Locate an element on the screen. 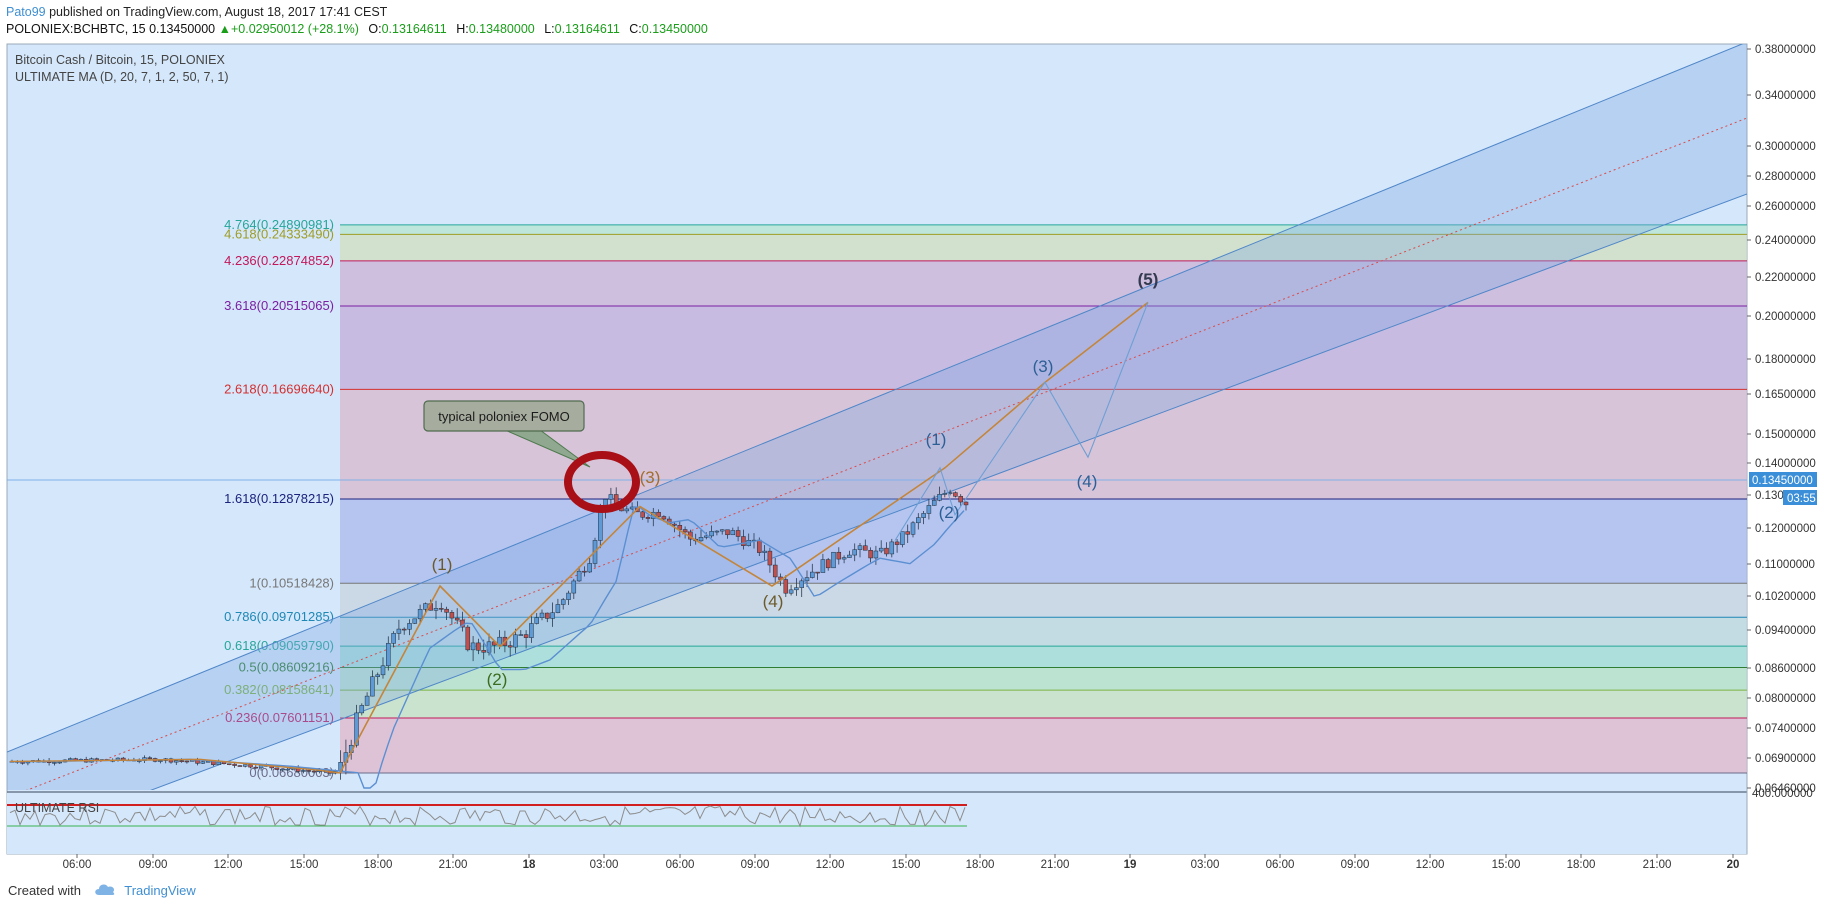  last-price-badge: 0.13450000 03:55 is located at coordinates (1783, 488).